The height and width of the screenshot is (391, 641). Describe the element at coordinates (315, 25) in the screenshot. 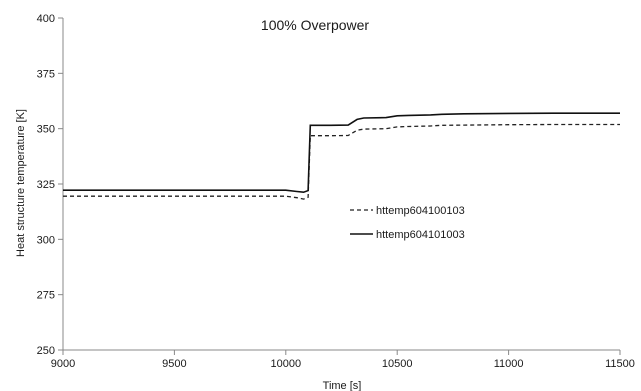

I see `chart-title: 100% Overpower` at that location.